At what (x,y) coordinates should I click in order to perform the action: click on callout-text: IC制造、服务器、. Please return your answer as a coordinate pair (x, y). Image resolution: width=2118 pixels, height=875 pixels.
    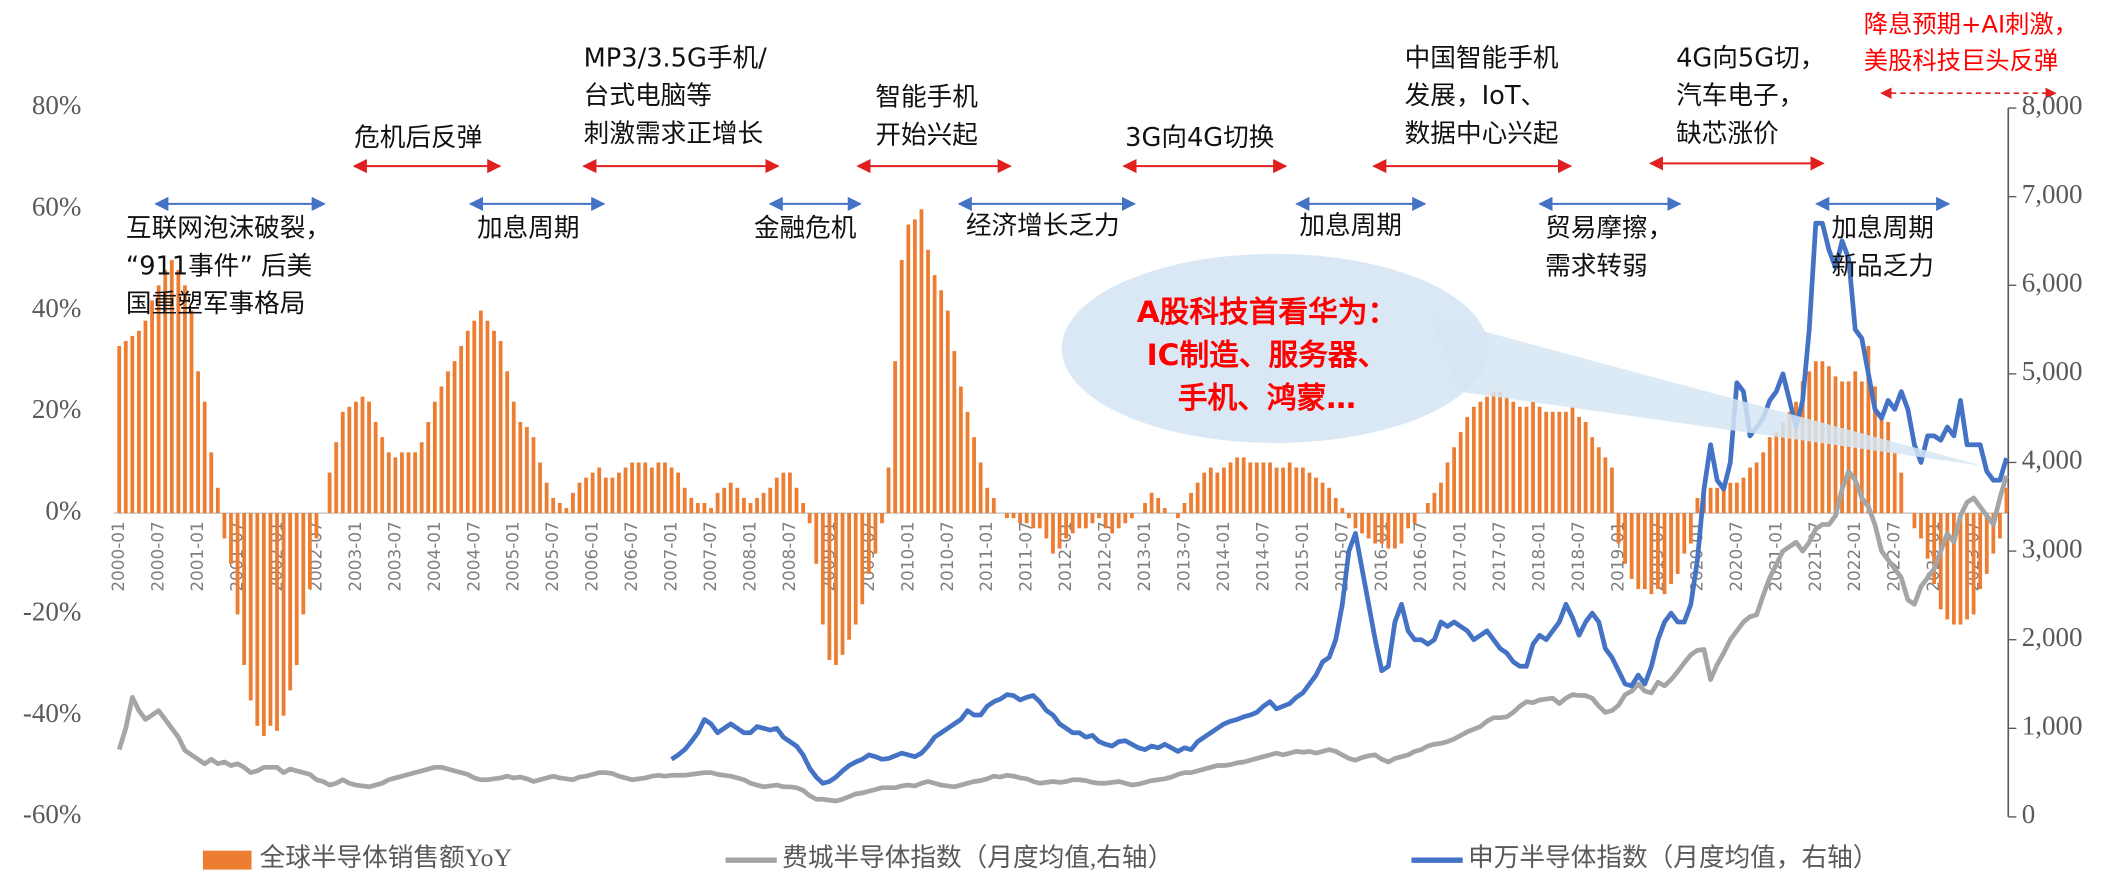
    Looking at the image, I should click on (1267, 355).